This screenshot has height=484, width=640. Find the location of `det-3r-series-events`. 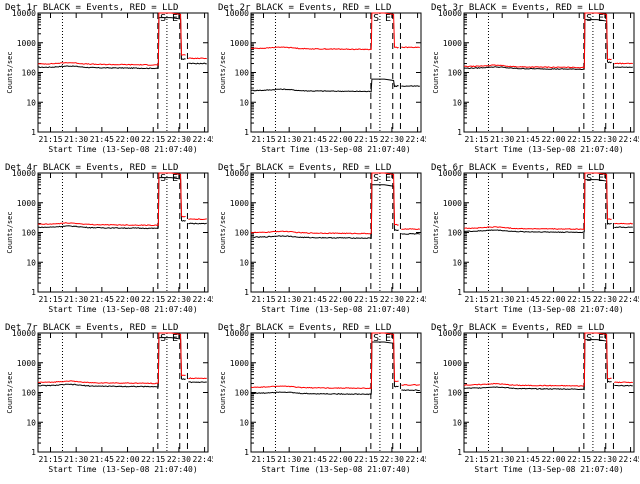

det-3r-series-events is located at coordinates (537, 45).